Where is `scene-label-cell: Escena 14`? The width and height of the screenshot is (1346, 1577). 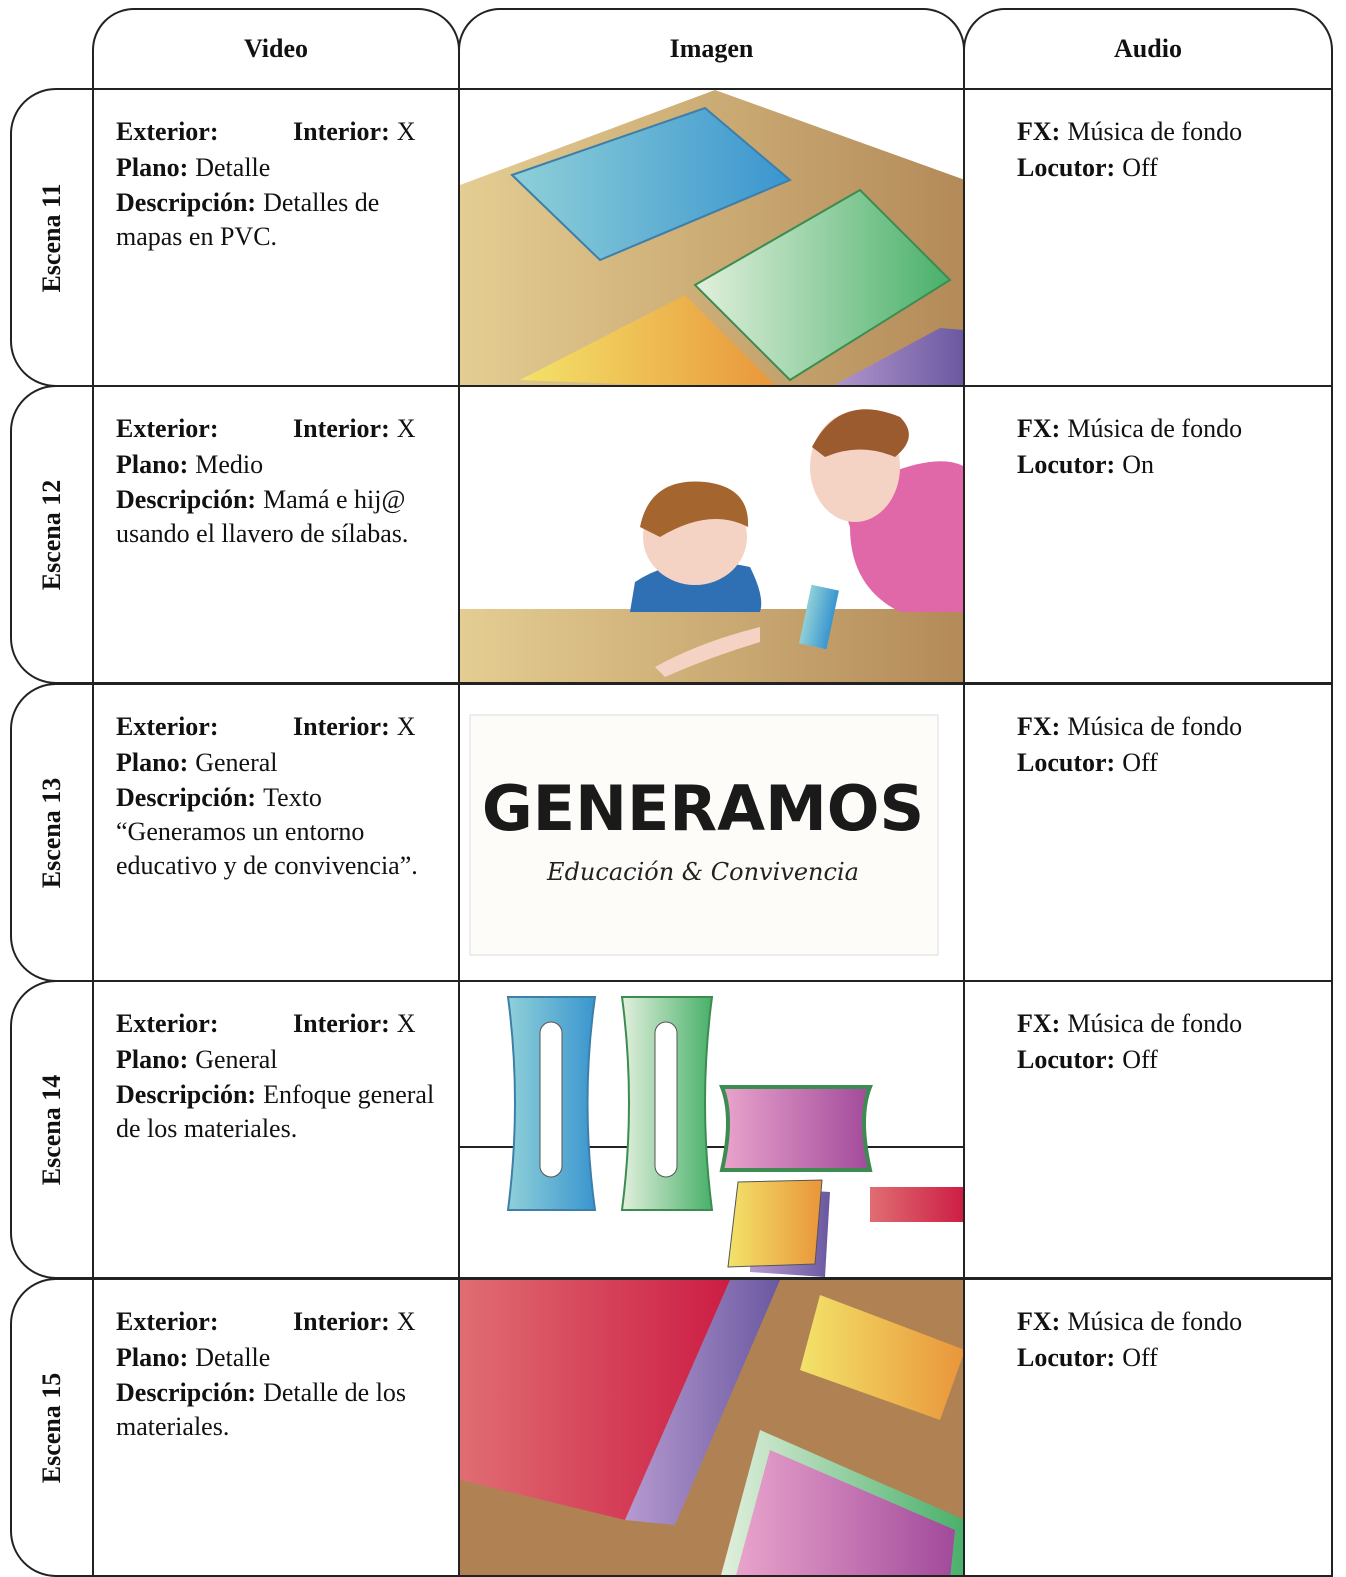 scene-label-cell: Escena 14 is located at coordinates (52, 1129).